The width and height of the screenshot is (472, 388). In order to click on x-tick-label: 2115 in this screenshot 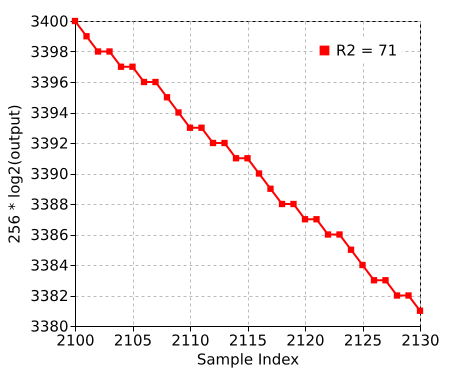, I will do `click(248, 341)`.